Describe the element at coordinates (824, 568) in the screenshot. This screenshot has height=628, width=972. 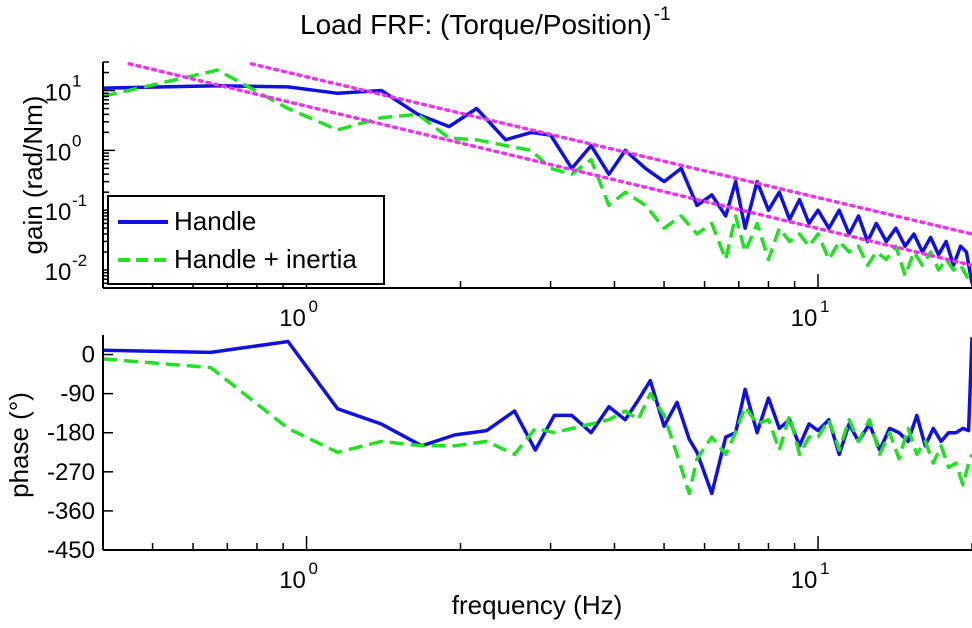
I see `phase-x-tick-exponent: 1` at that location.